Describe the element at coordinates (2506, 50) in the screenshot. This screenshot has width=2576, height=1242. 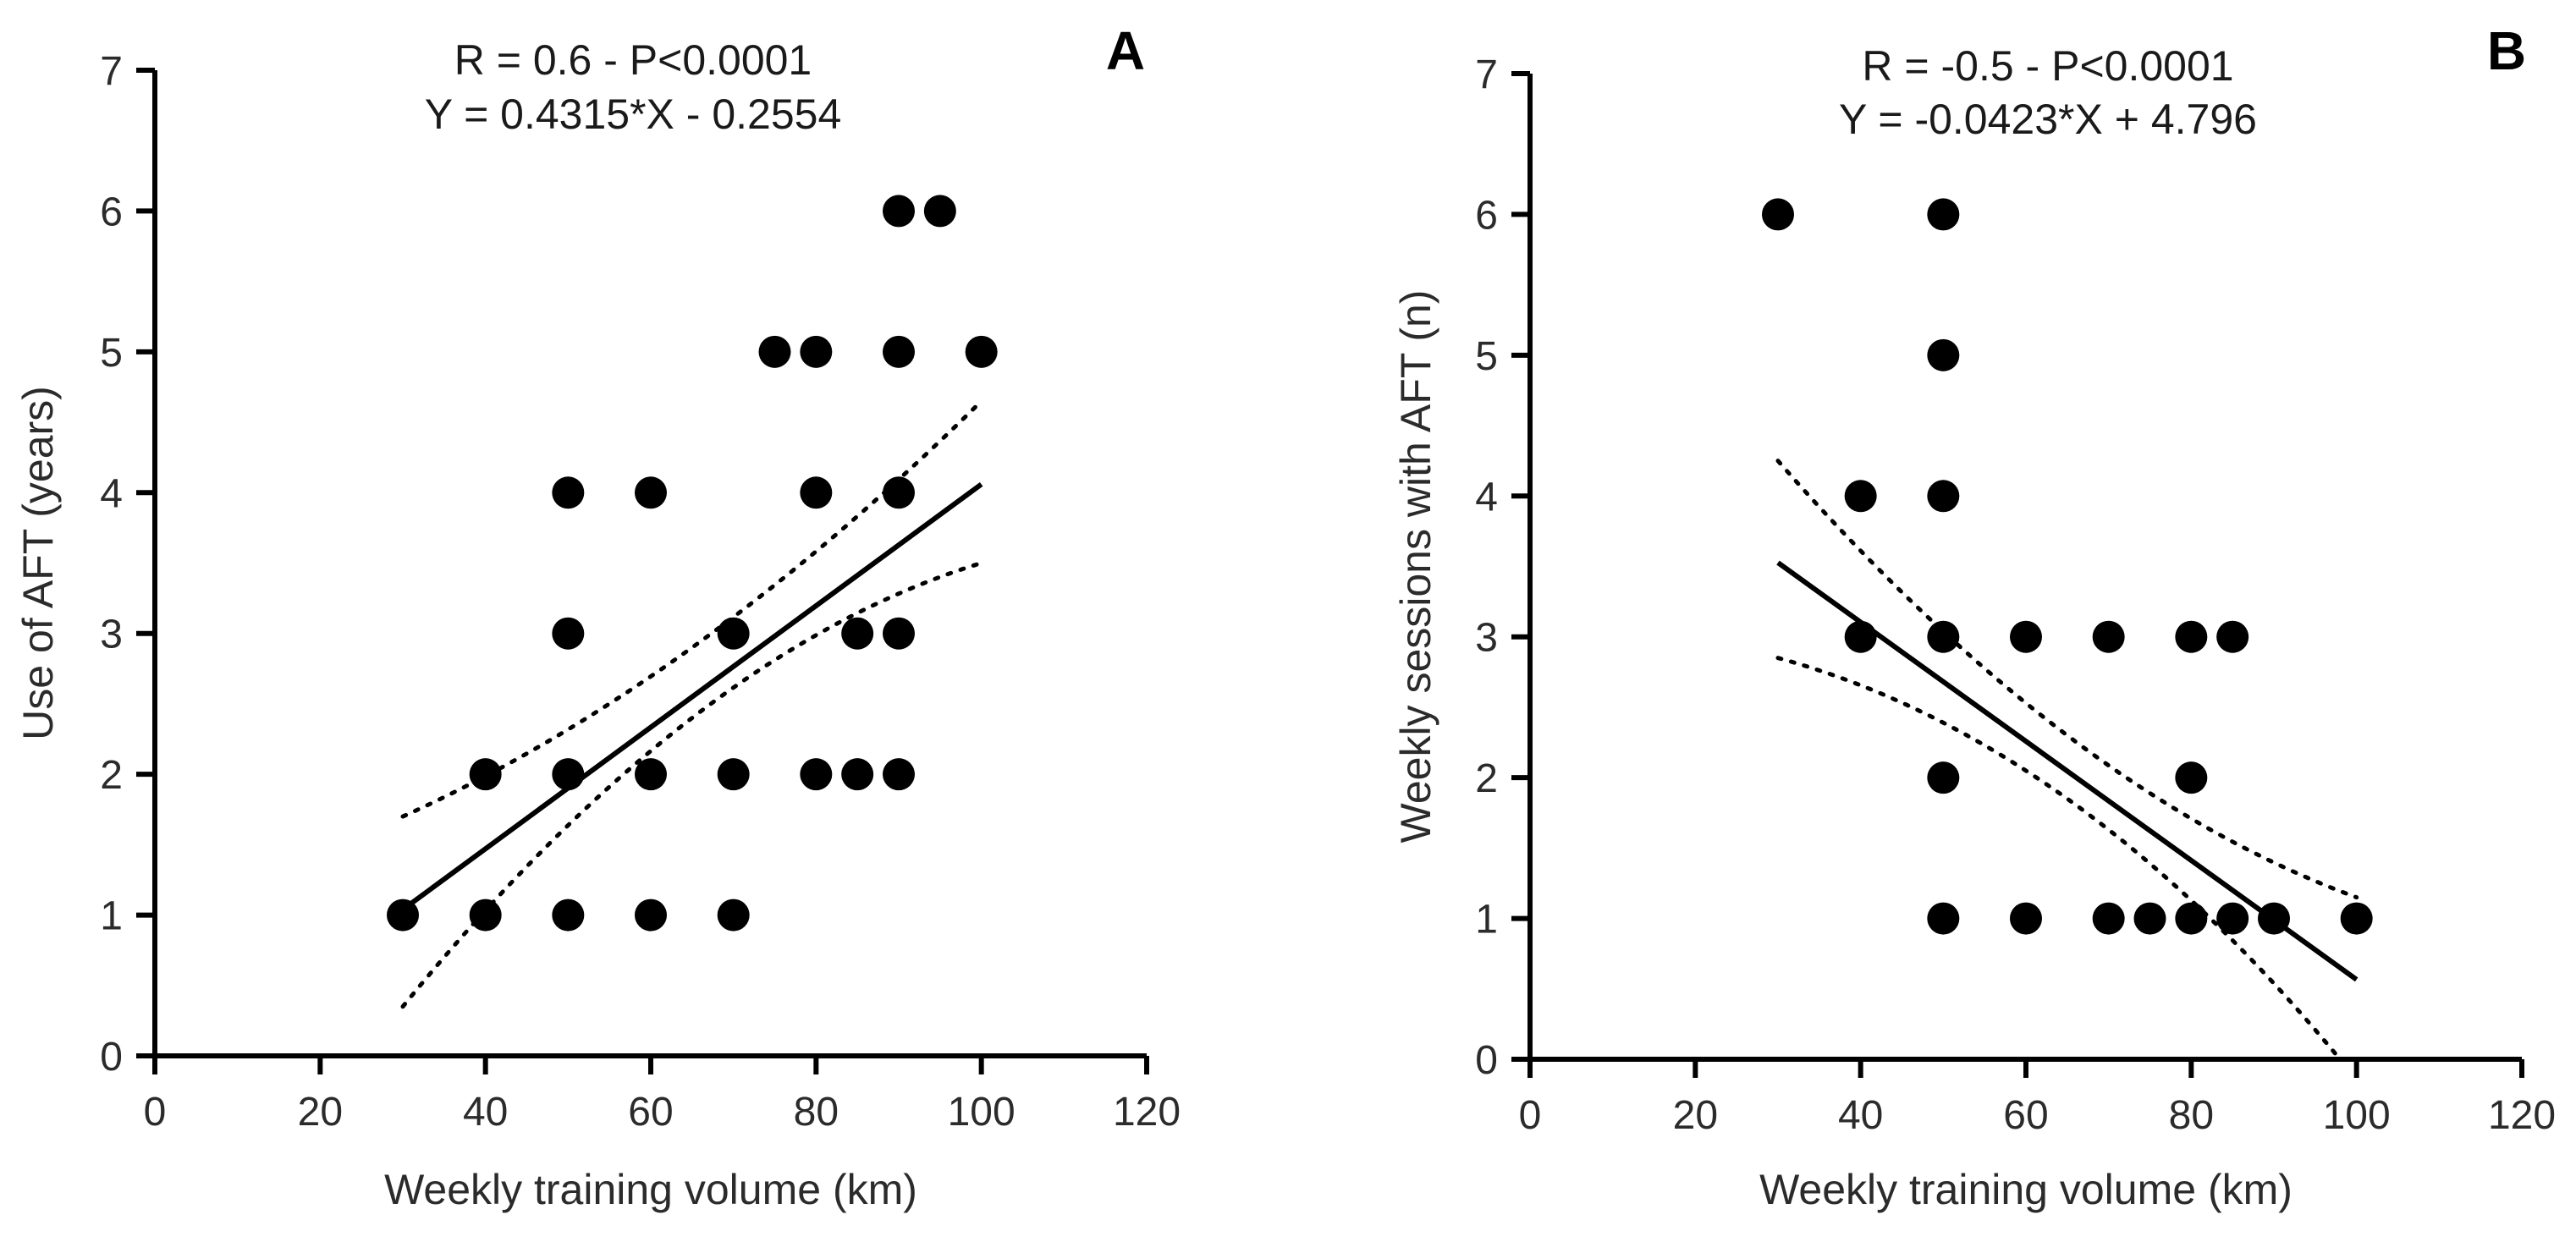
I see `panel-label: B` at that location.